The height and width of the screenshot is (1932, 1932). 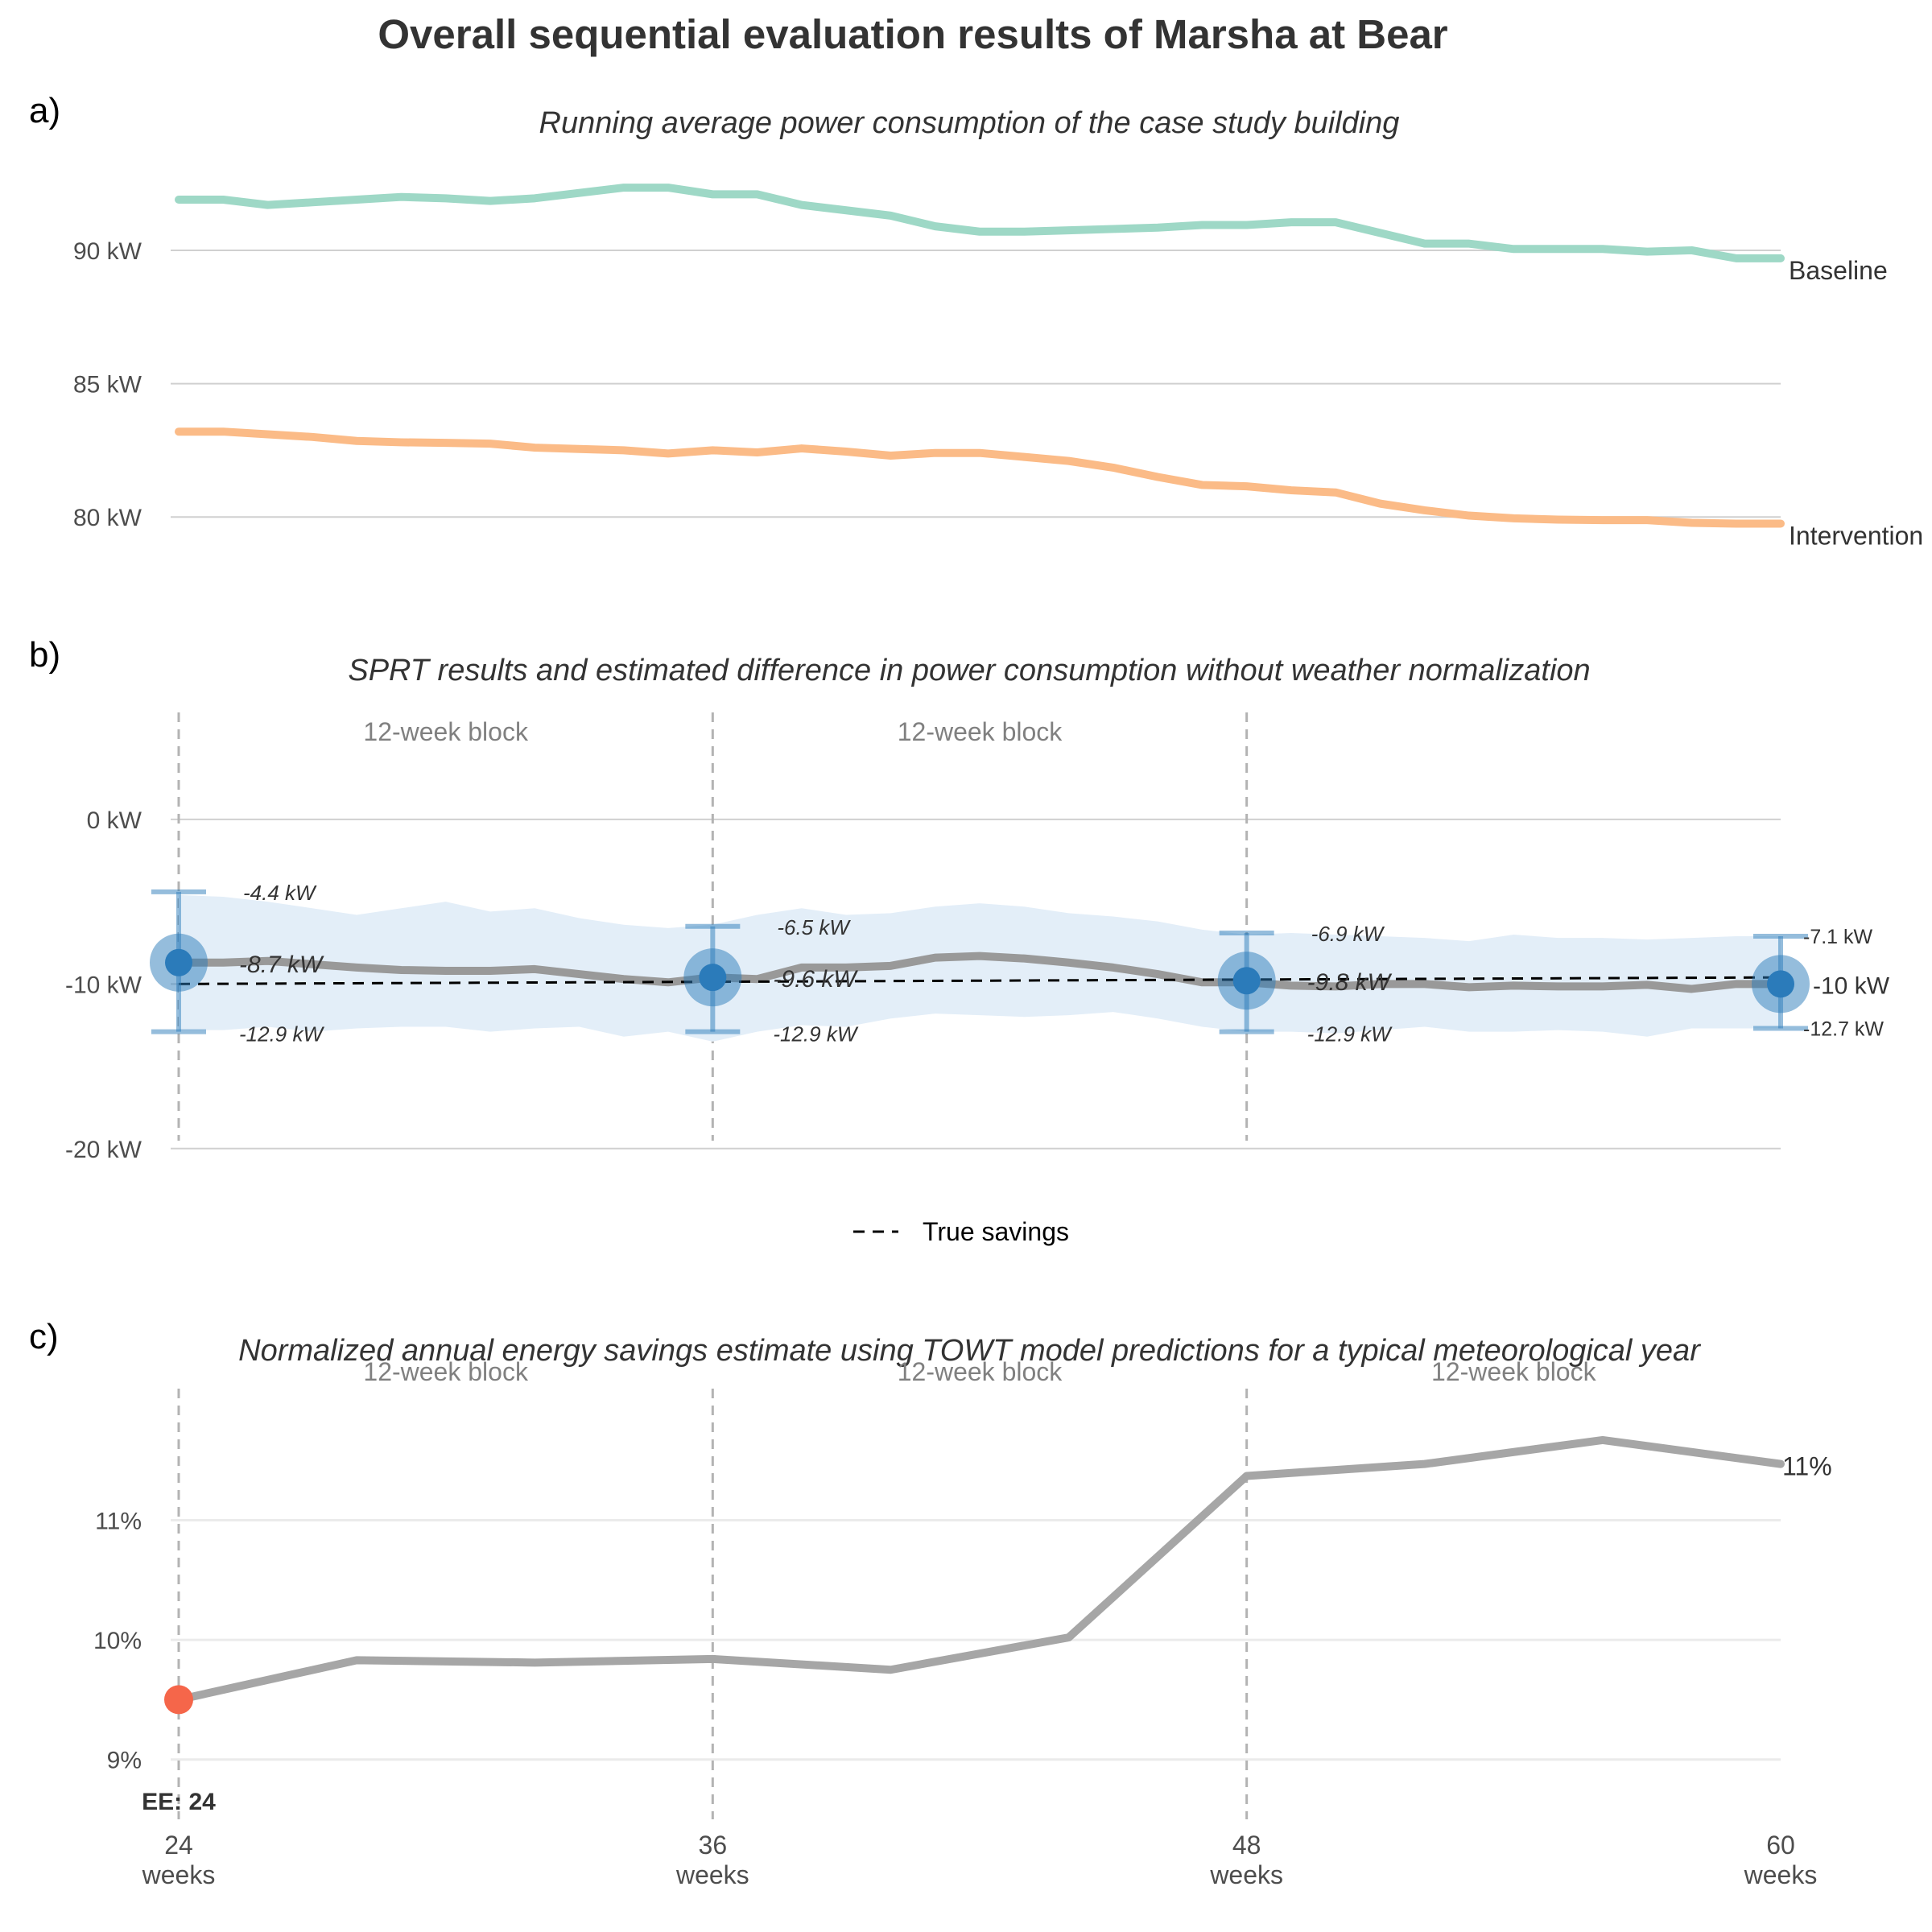 What do you see at coordinates (996, 1231) in the screenshot?
I see `legend-true-savings-label: True savings` at bounding box center [996, 1231].